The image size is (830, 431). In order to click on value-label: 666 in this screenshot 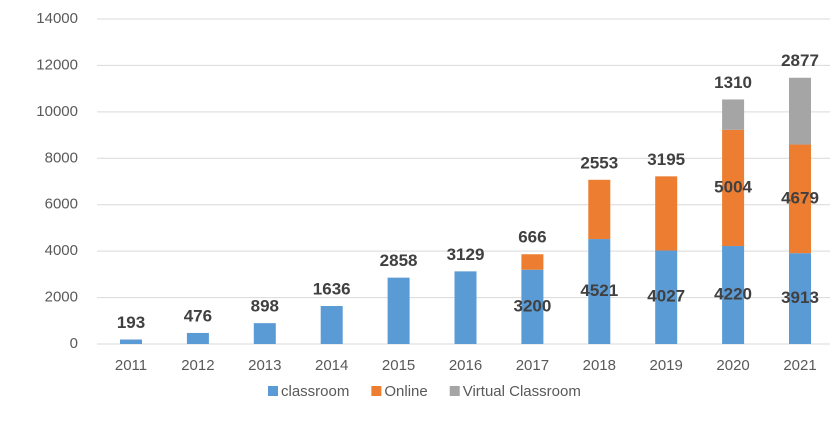, I will do `click(532, 237)`.